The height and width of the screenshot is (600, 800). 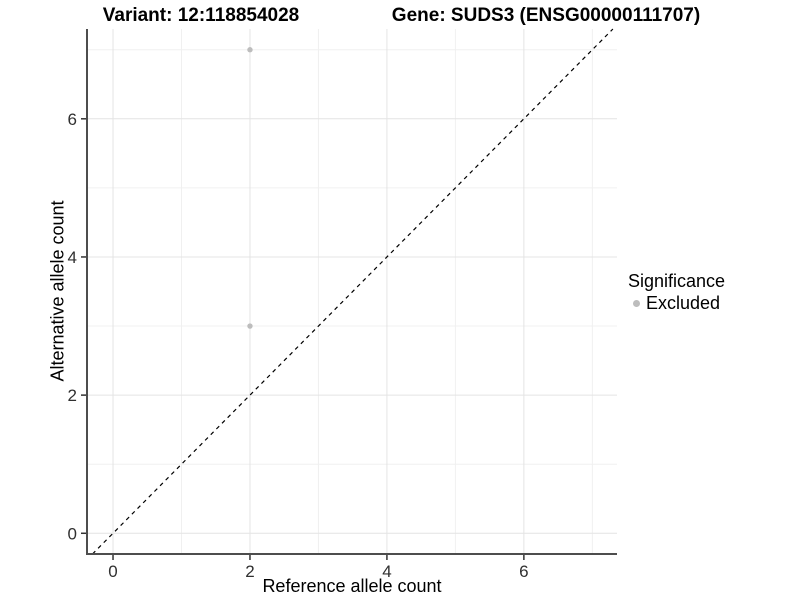 I want to click on x-axis-title: Reference allele count, so click(x=352, y=586).